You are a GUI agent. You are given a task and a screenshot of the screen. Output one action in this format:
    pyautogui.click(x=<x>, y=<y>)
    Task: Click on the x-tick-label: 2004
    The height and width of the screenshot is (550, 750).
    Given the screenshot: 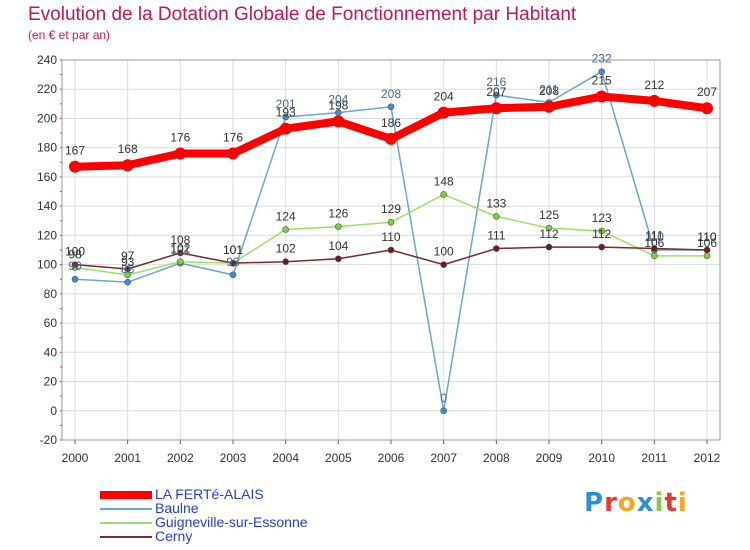 What is the action you would take?
    pyautogui.click(x=285, y=458)
    